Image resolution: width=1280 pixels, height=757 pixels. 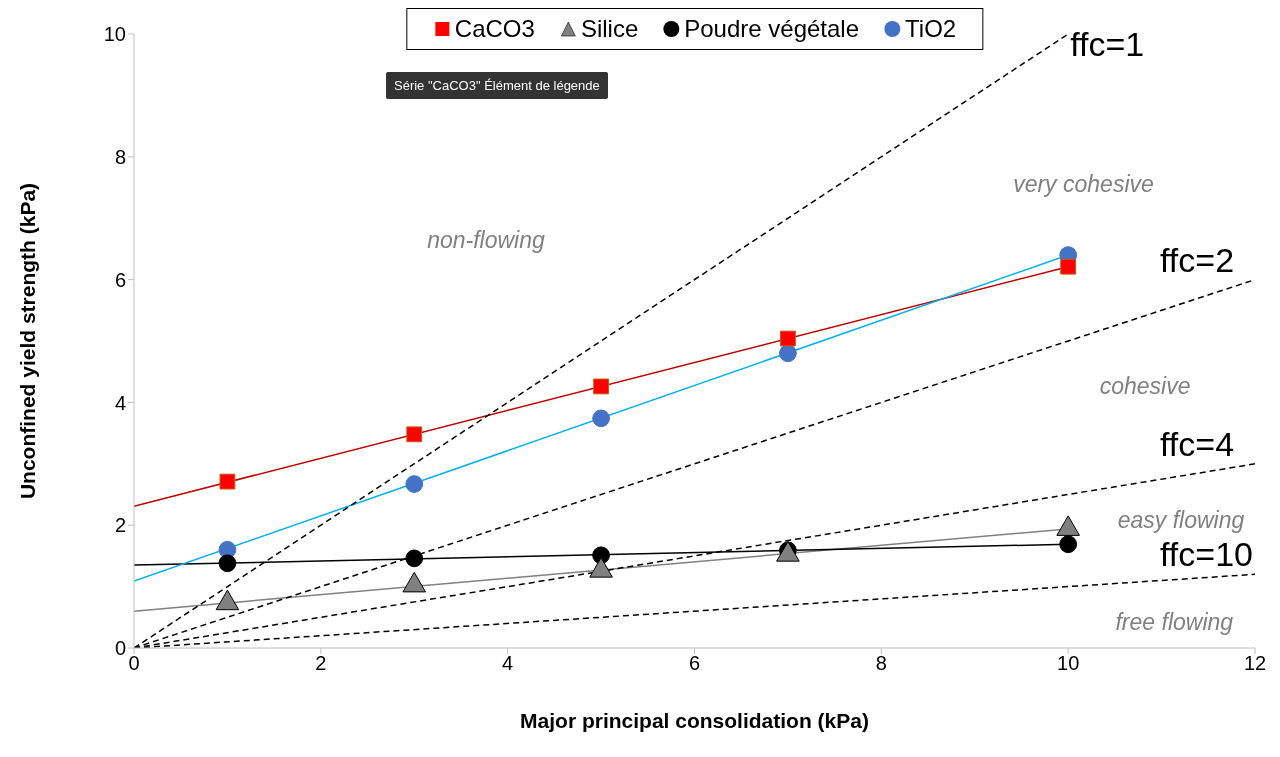 What do you see at coordinates (114, 34) in the screenshot?
I see `y-tick-label: 10` at bounding box center [114, 34].